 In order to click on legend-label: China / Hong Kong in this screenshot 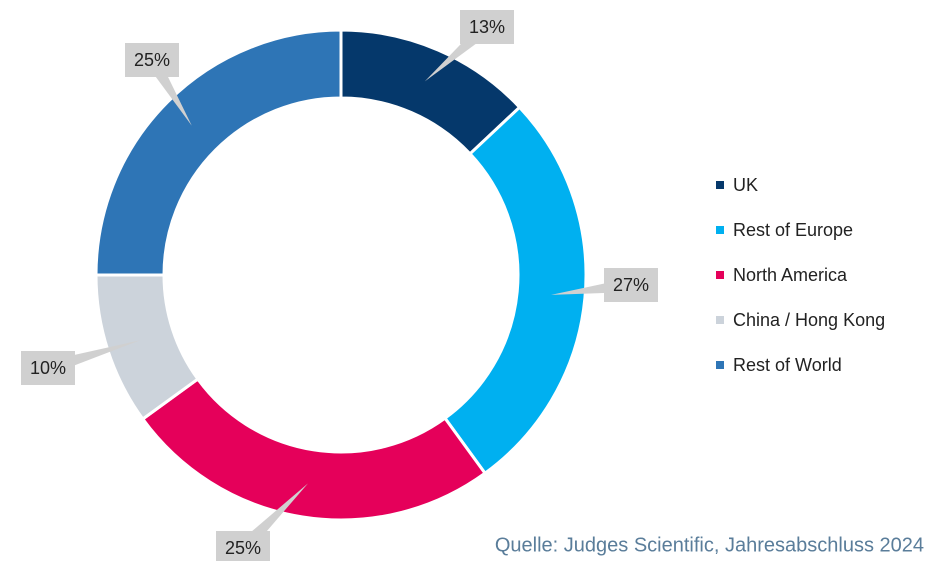, I will do `click(809, 320)`.